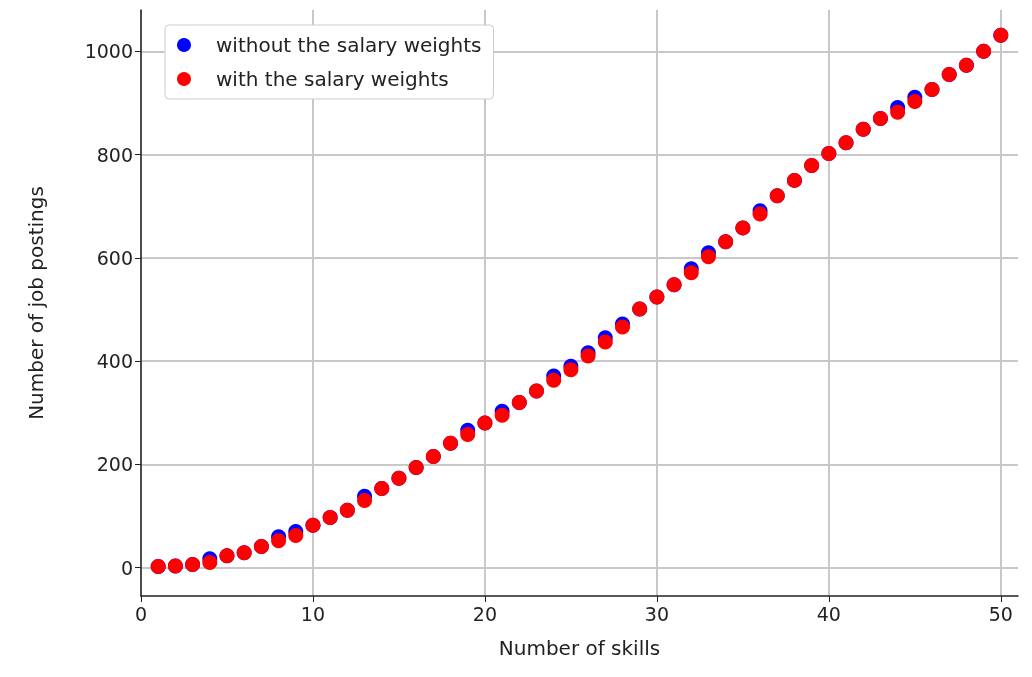  Describe the element at coordinates (1000, 613) in the screenshot. I see `x-tick-label: 50` at that location.